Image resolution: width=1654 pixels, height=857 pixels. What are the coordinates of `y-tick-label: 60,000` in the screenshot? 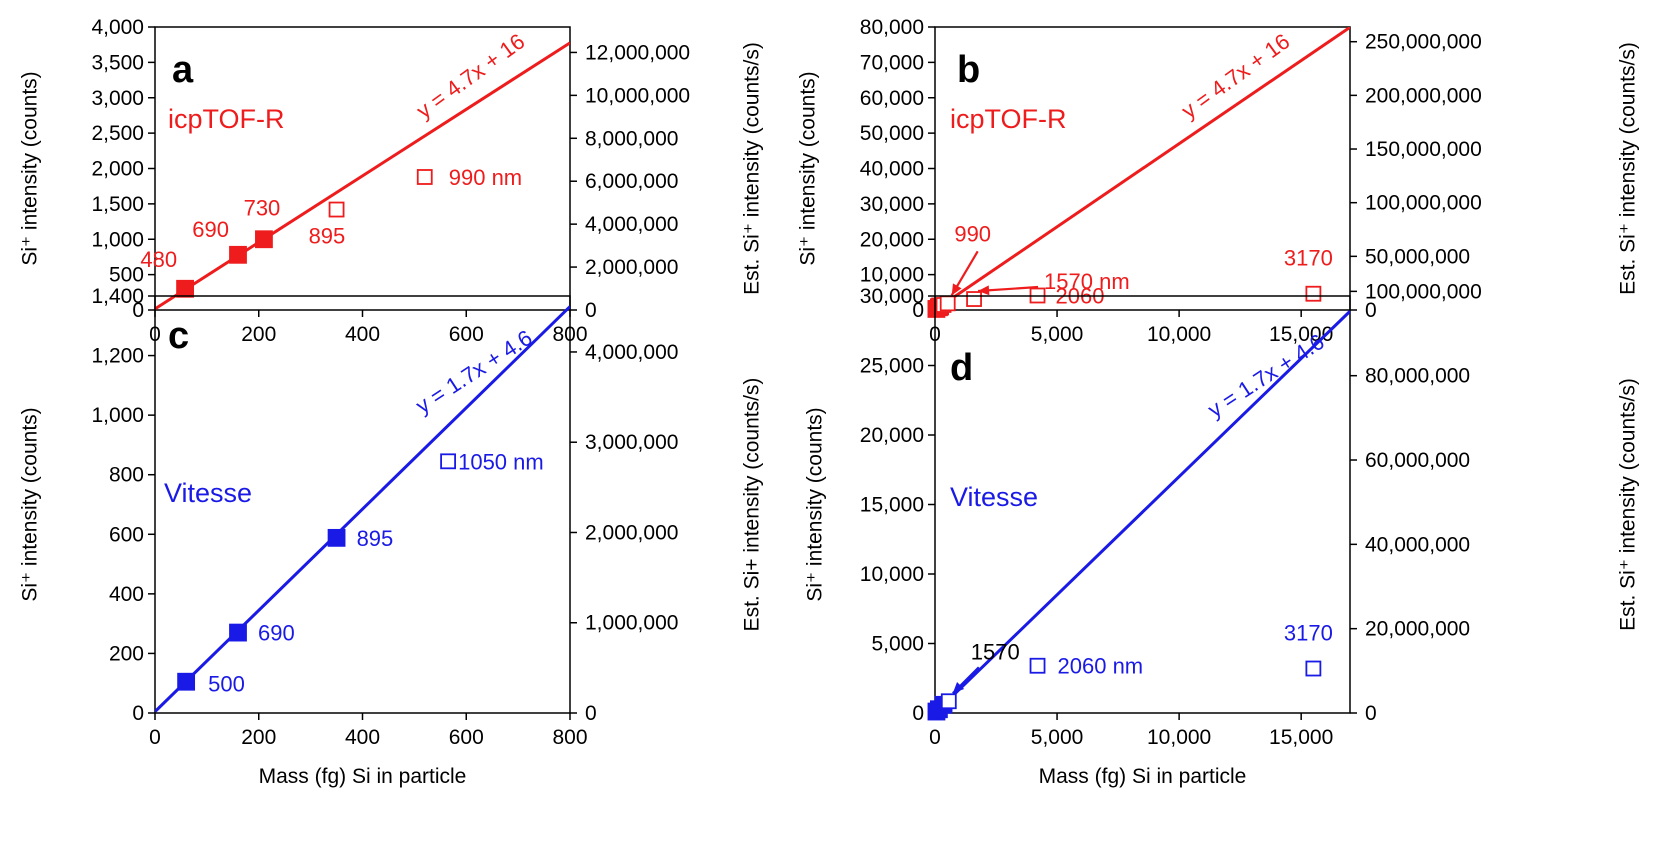 It's located at (892, 98).